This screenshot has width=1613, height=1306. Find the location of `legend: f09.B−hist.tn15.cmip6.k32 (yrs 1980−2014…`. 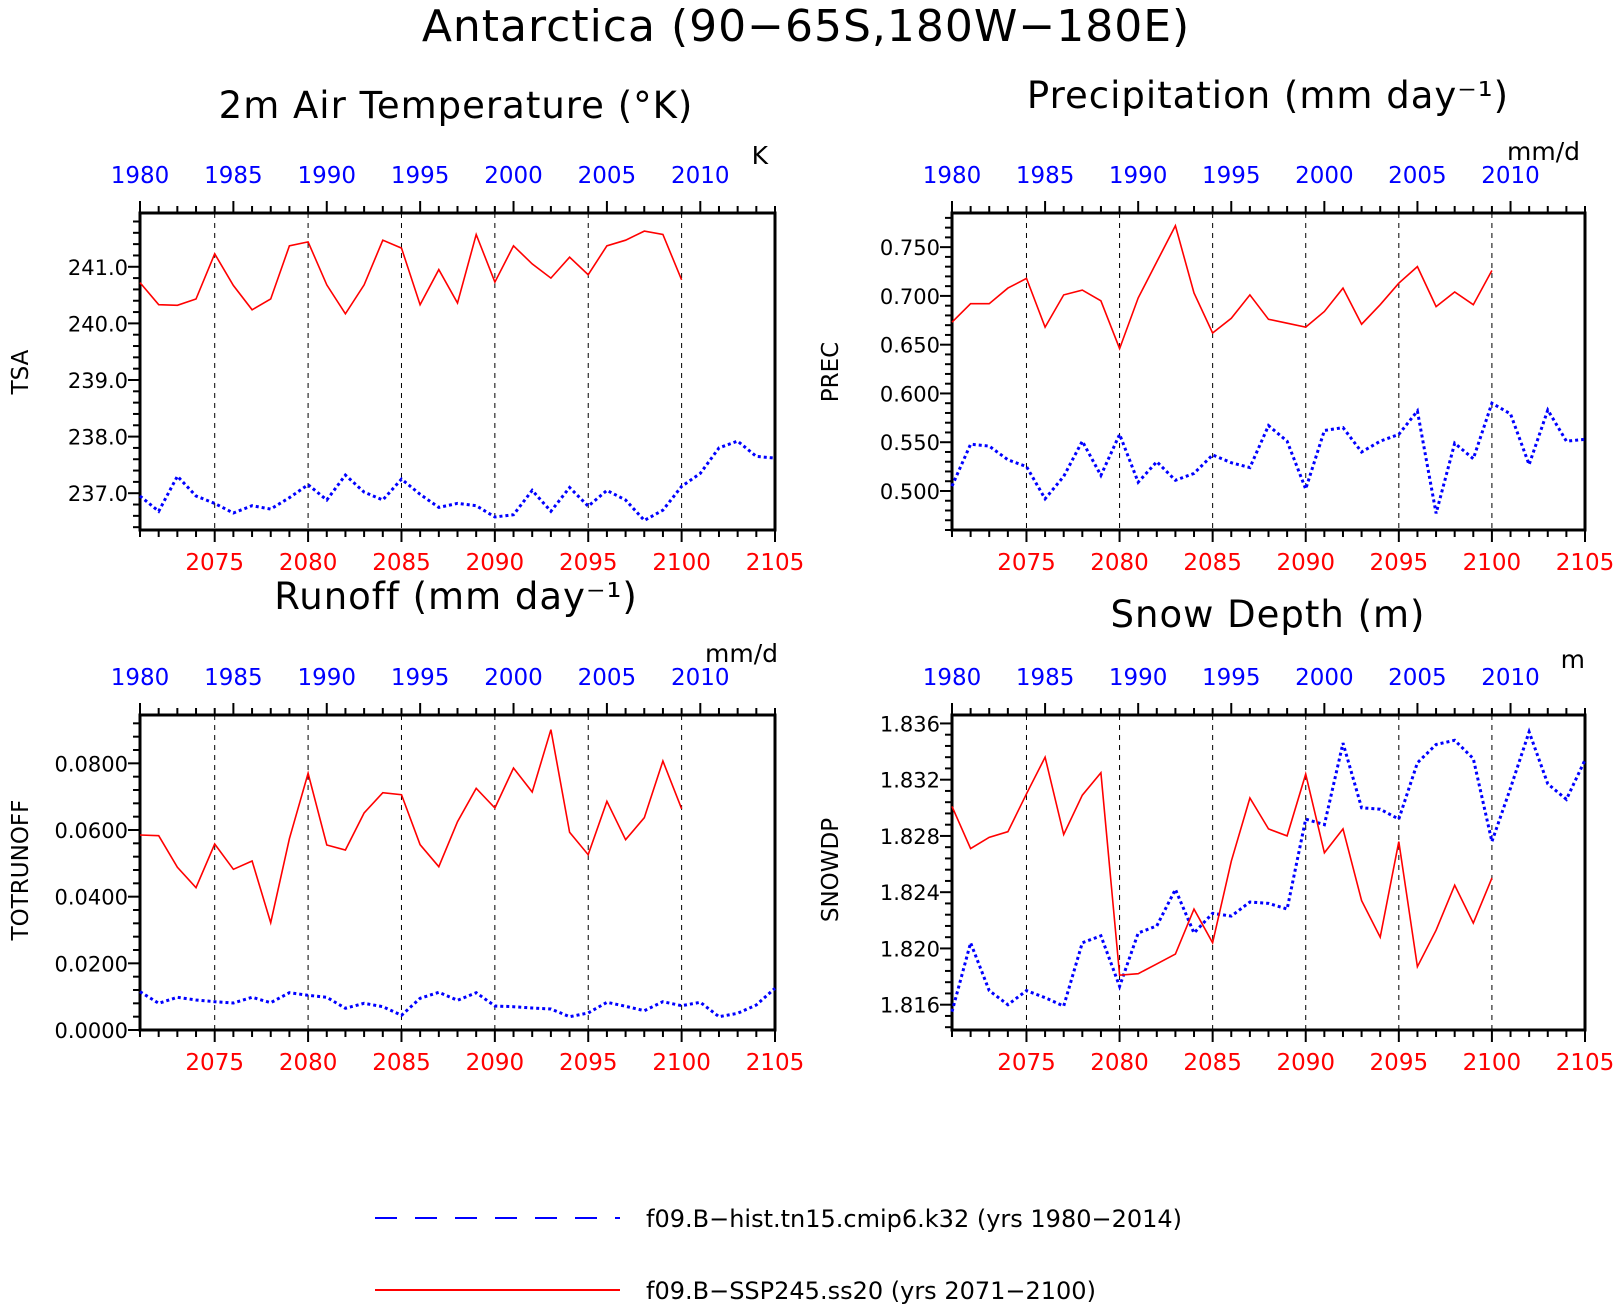

legend: f09.B−hist.tn15.cmip6.k32 (yrs 1980−2014… is located at coordinates (778, 1255).